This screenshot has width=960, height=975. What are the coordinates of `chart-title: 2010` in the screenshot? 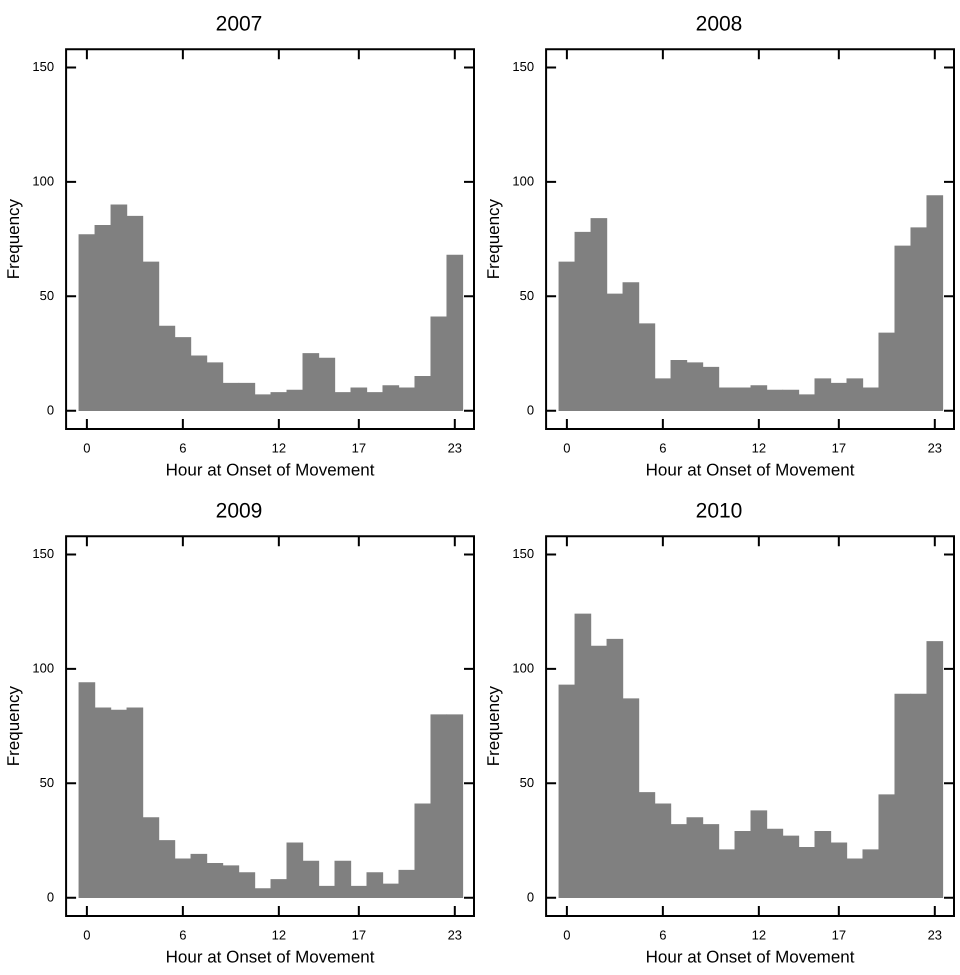 It's located at (719, 510).